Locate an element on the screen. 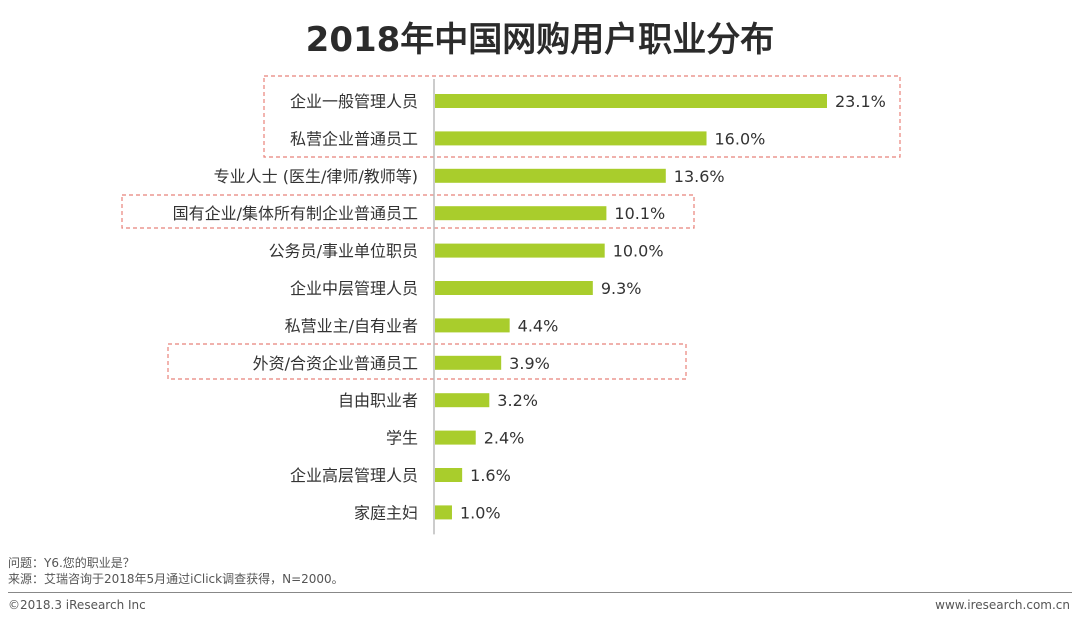 The height and width of the screenshot is (623, 1080). data-source: 来源：艾瑞咨询于2018年5月通过iClick调查获得，N=2000。 is located at coordinates (176, 579).